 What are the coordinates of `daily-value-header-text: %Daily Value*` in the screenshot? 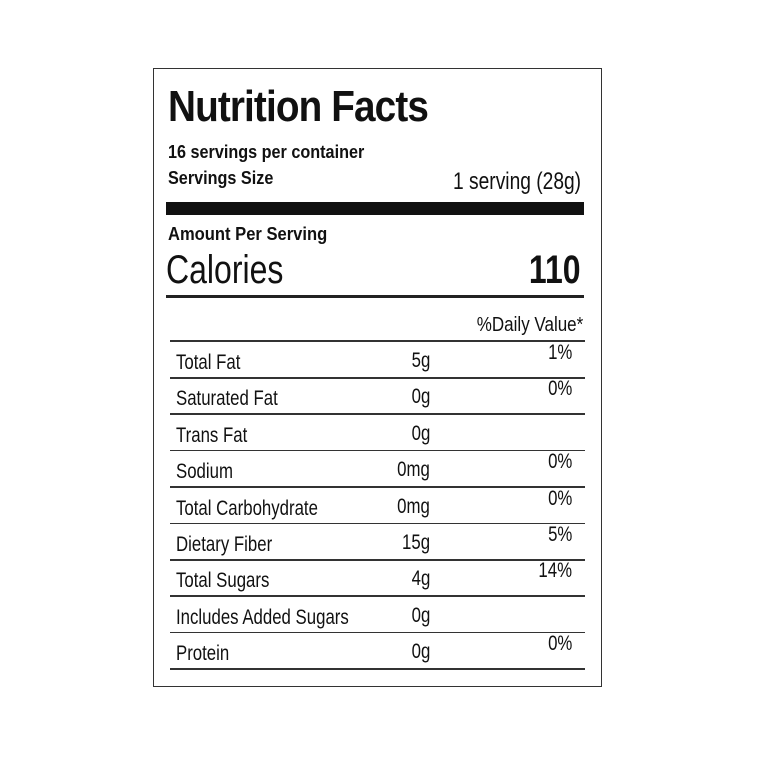 It's located at (529, 325).